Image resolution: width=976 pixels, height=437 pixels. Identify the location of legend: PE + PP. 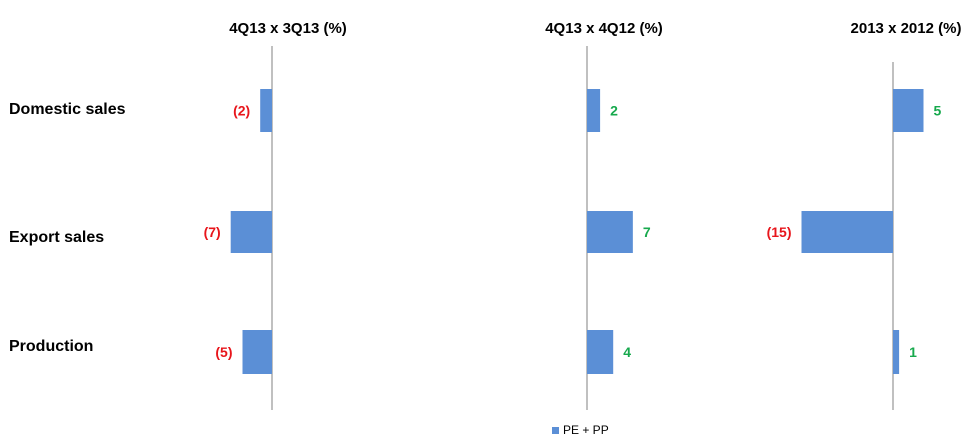
(580, 430).